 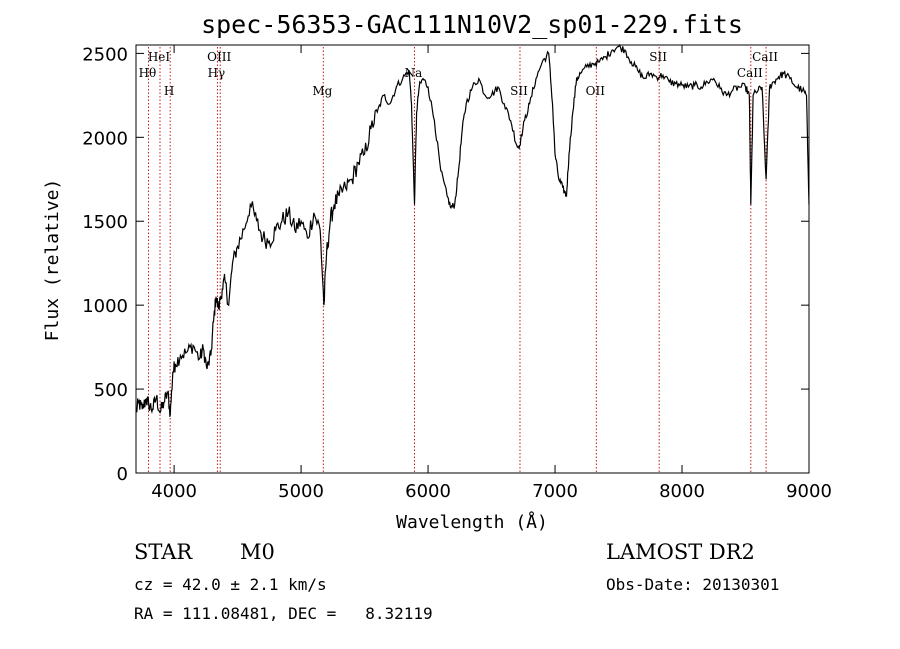 I want to click on x-tick-label: 9000, so click(x=809, y=491).